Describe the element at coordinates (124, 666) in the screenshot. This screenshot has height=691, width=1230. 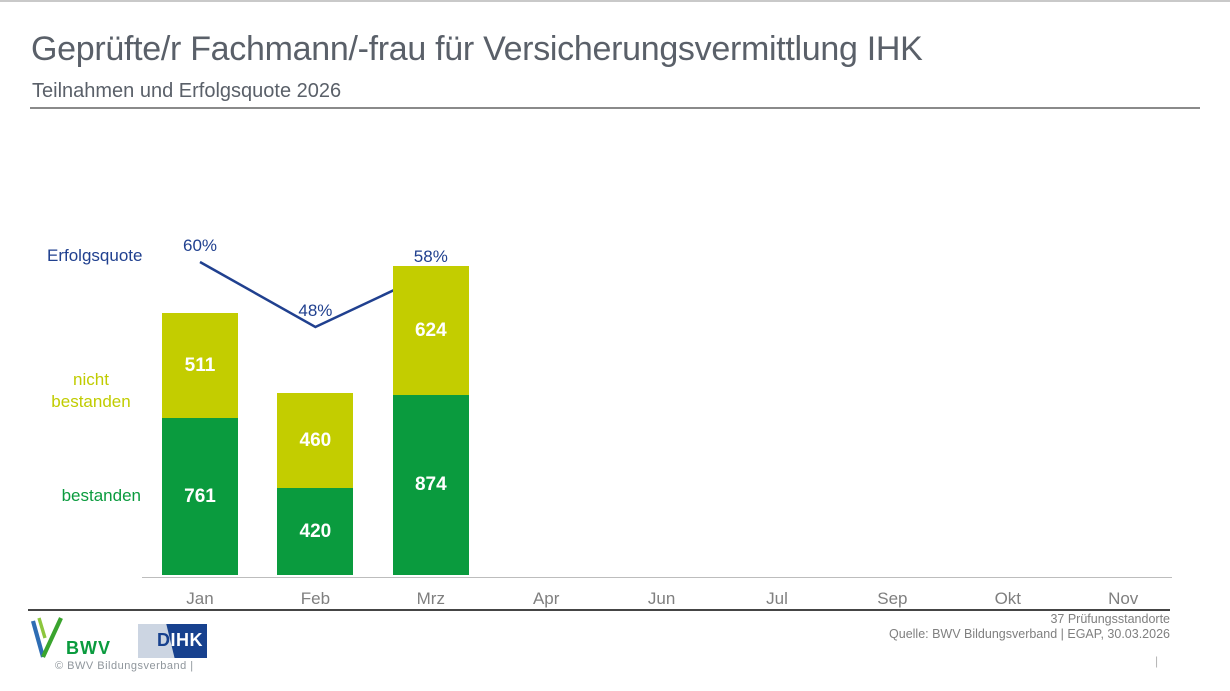
I see `copyright-text: © BWV Bildungsverband |` at that location.